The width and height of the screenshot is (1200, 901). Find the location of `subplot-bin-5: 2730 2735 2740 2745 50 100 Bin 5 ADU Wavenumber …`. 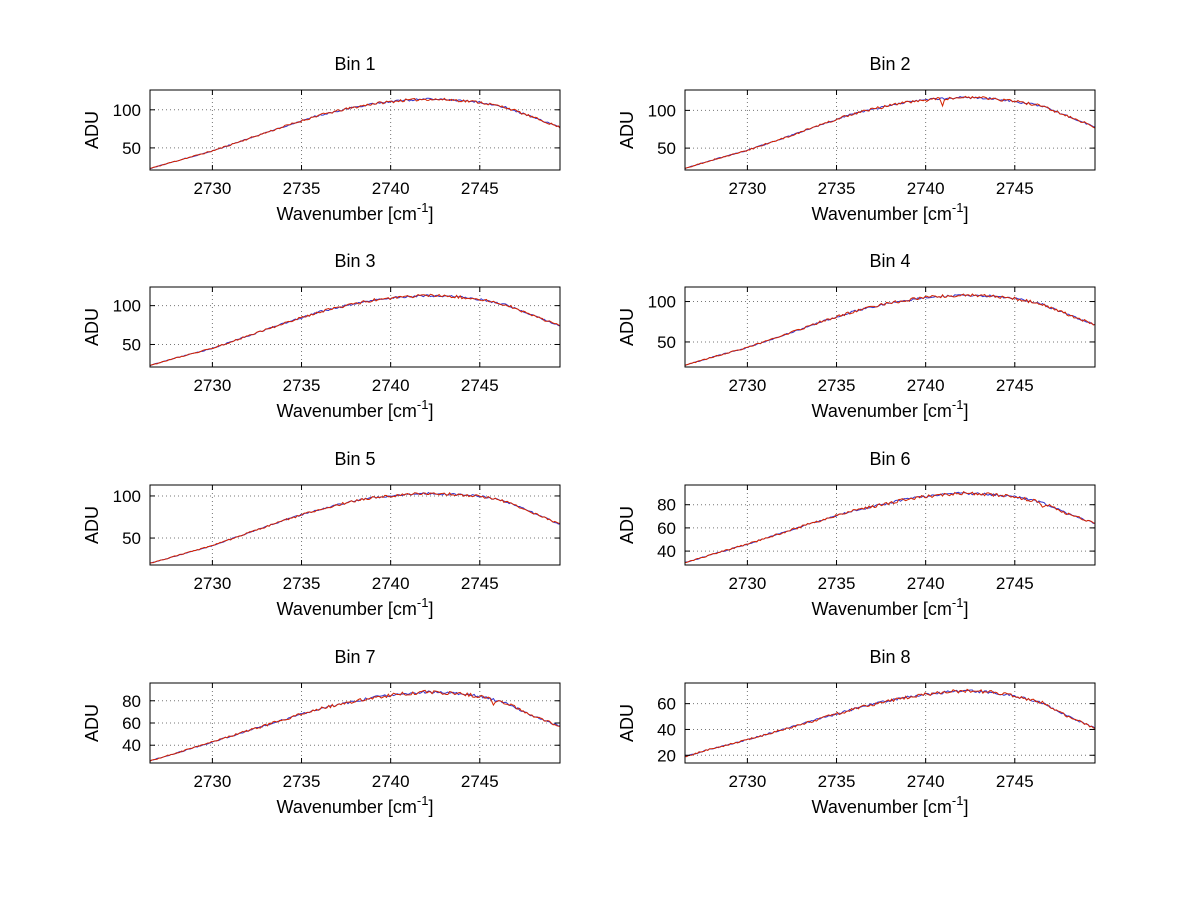

subplot-bin-5: 2730 2735 2740 2745 50 100 Bin 5 ADU Wavenumber … is located at coordinates (321, 534).